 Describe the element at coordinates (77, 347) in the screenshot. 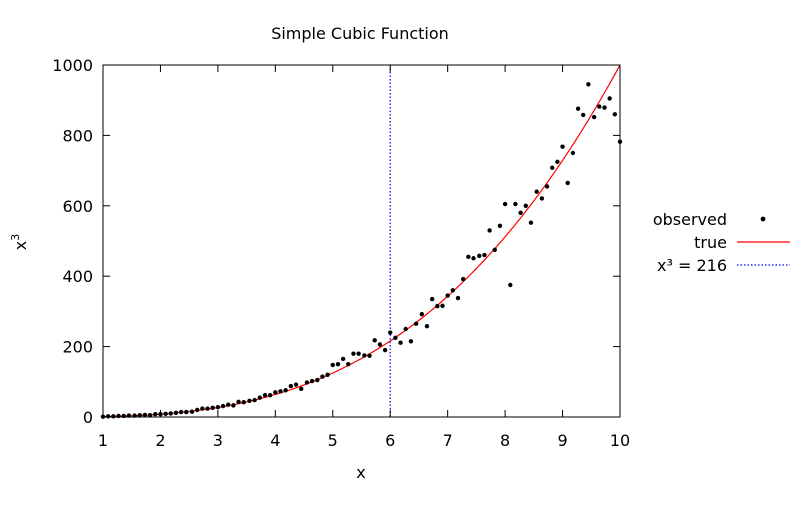

I see `y-tick-label: 200` at that location.